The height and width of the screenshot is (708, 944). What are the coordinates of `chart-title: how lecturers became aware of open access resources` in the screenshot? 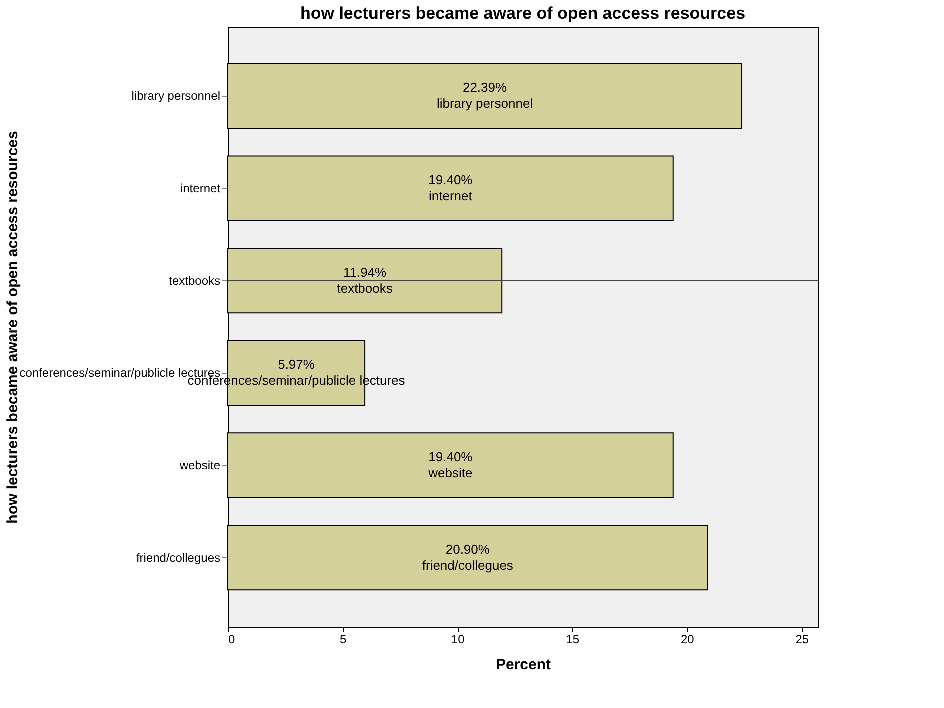 It's located at (523, 13).